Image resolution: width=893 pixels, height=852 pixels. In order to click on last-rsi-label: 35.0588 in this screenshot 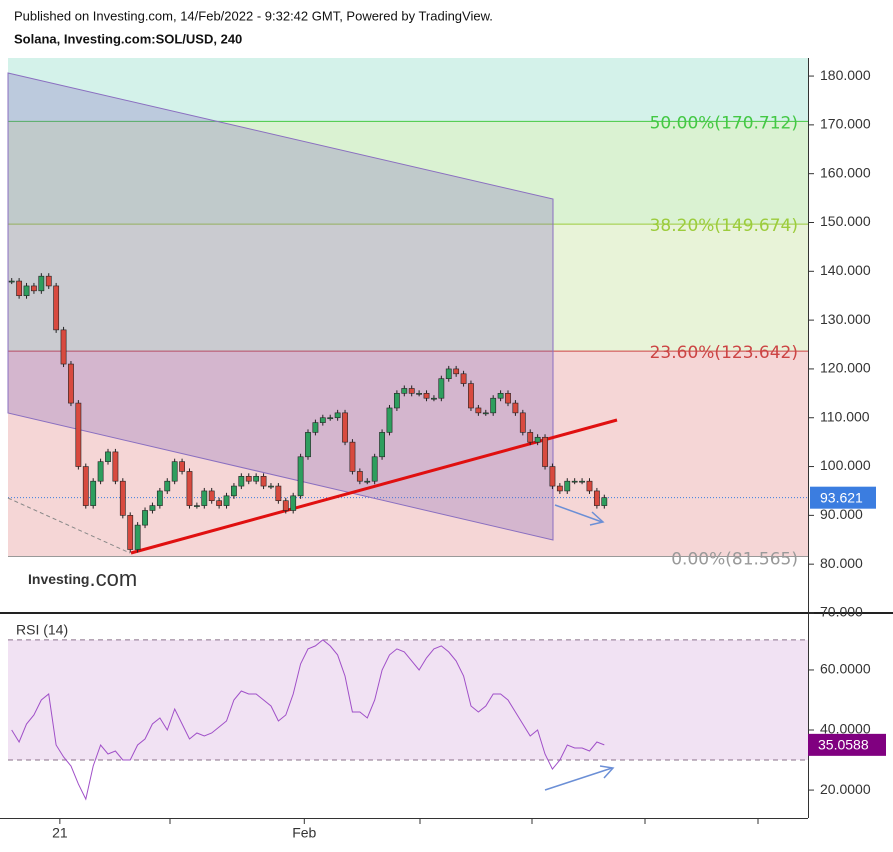, I will do `click(843, 745)`.